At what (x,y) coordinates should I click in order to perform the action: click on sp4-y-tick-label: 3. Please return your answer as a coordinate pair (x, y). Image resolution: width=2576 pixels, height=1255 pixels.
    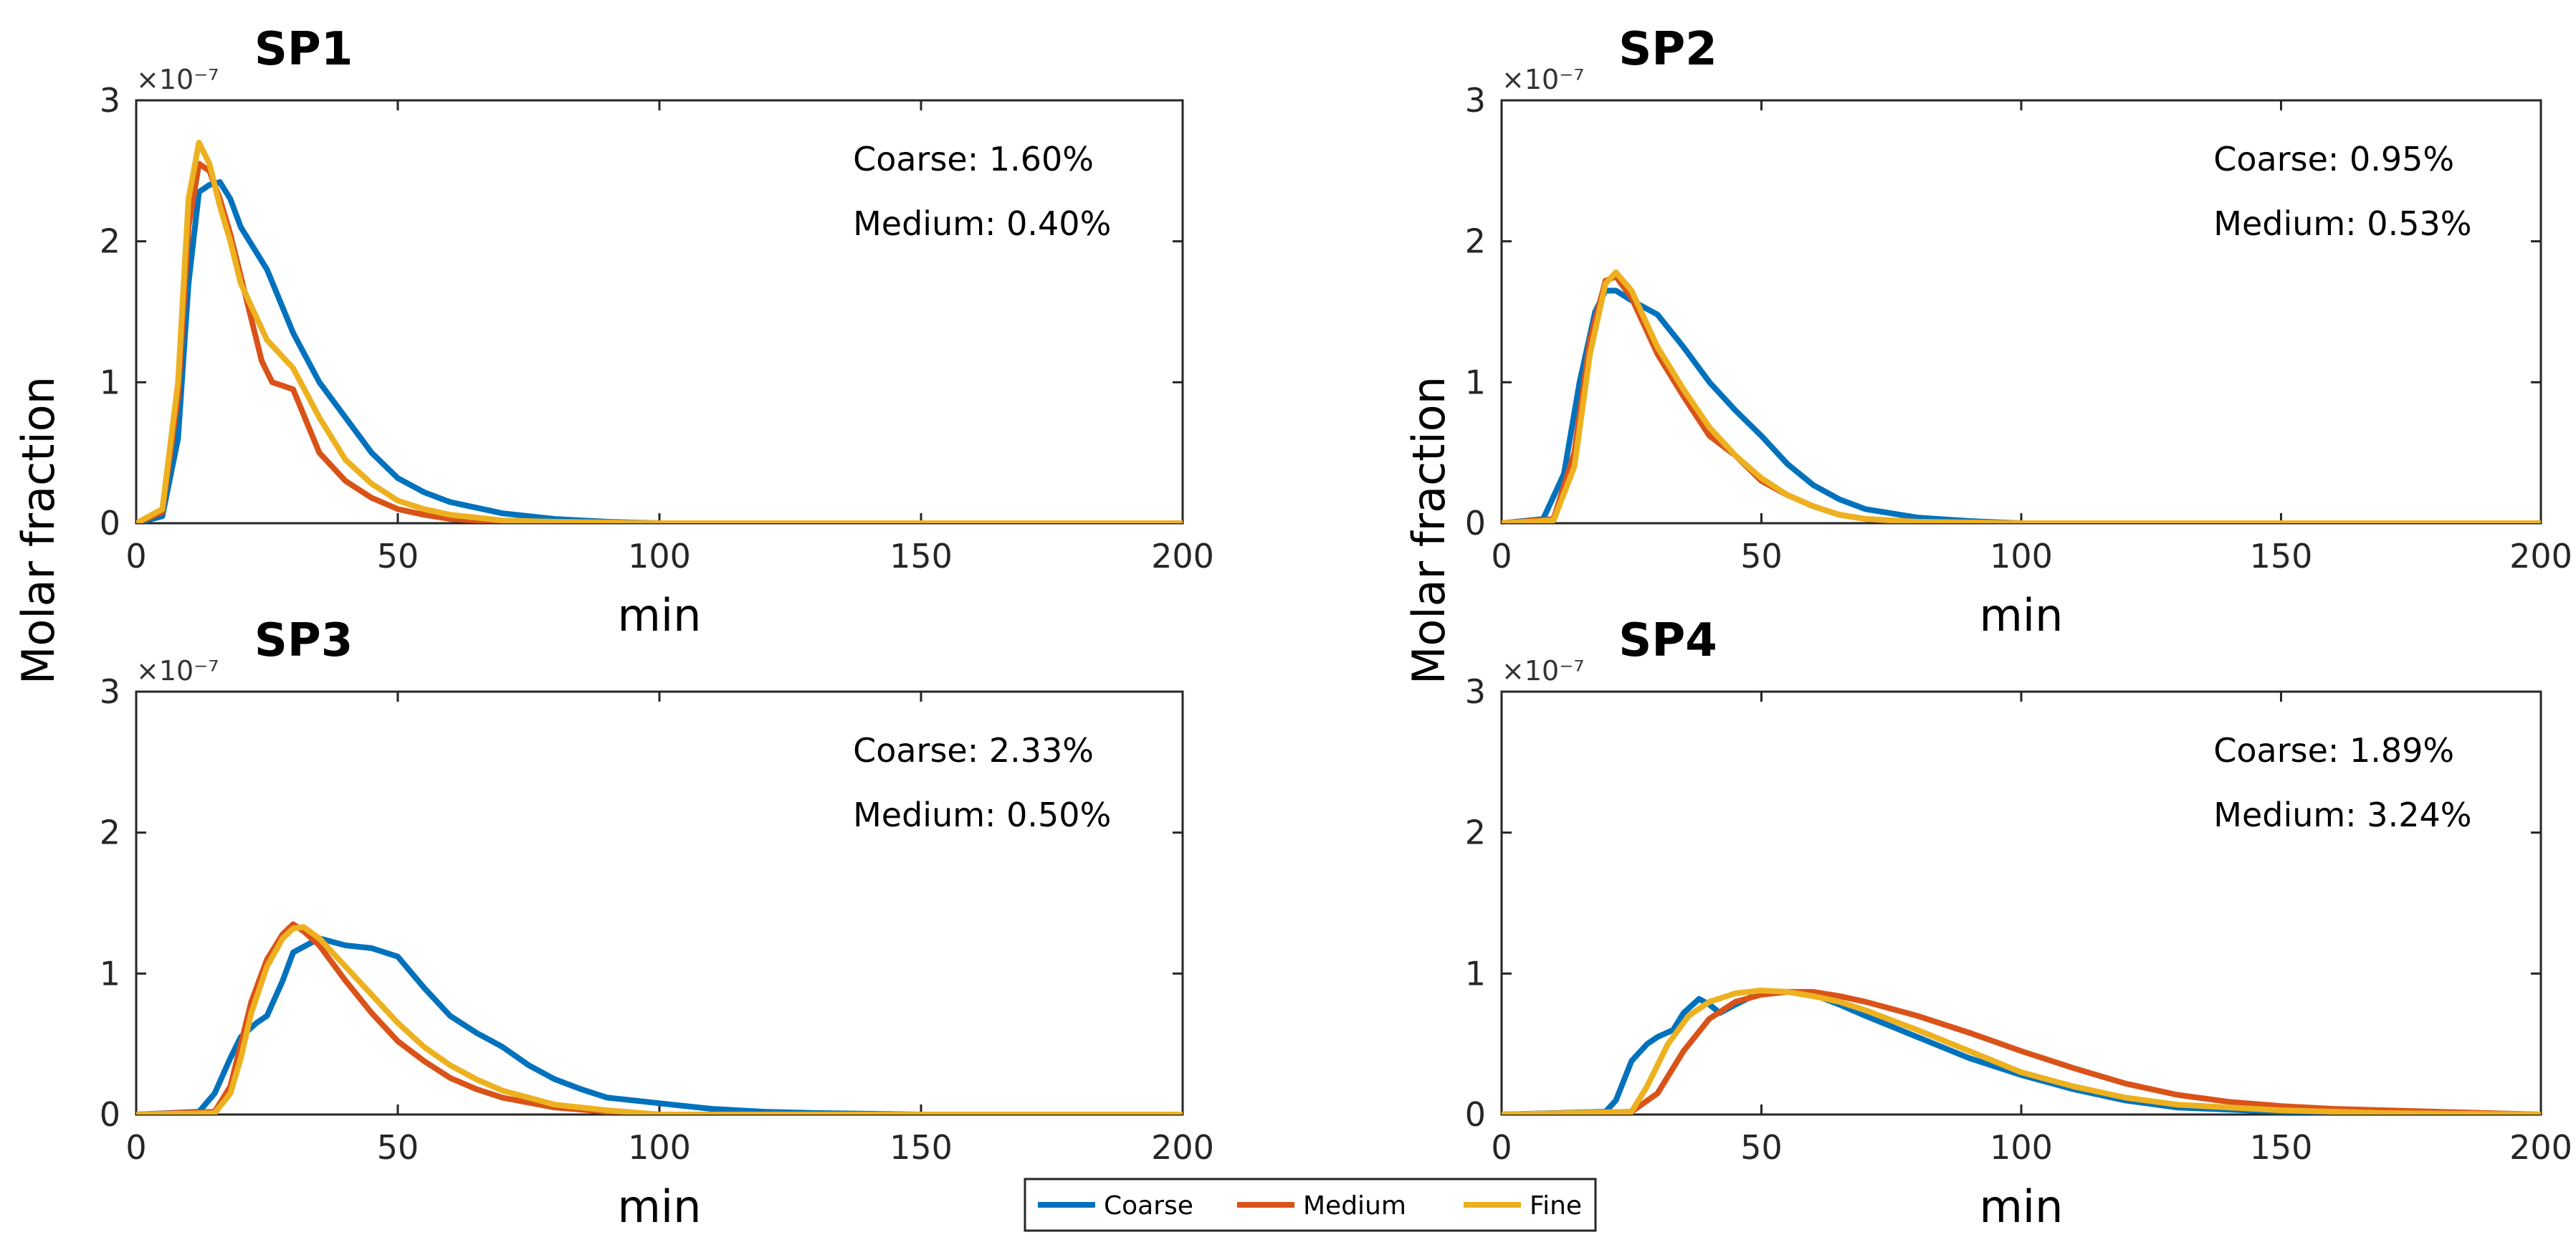
    Looking at the image, I should click on (1475, 691).